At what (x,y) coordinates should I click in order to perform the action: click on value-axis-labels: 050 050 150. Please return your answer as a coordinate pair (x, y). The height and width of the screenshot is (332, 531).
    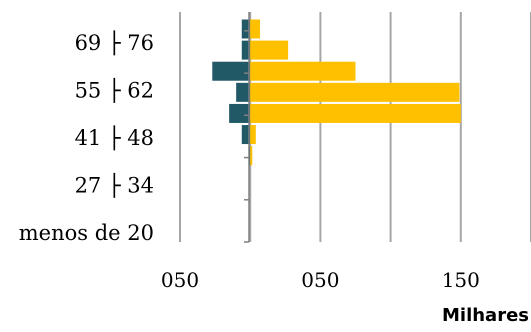
    Looking at the image, I should click on (320, 280).